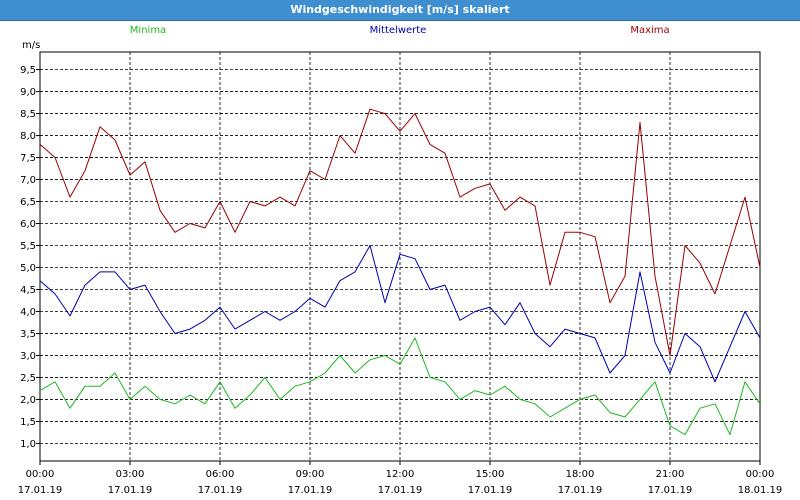 The height and width of the screenshot is (500, 800). What do you see at coordinates (130, 474) in the screenshot?
I see `x-tick-time: 03:00` at bounding box center [130, 474].